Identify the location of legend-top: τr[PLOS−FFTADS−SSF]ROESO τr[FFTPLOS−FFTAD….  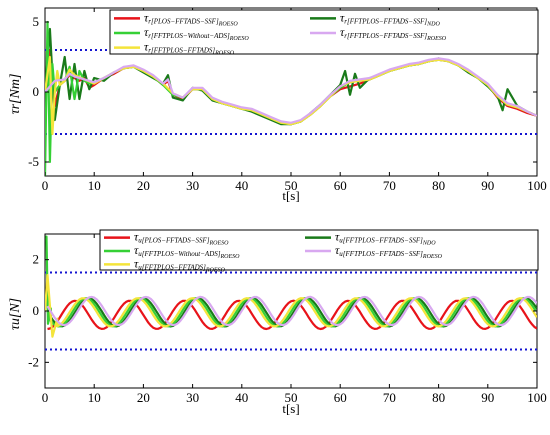
(324, 33).